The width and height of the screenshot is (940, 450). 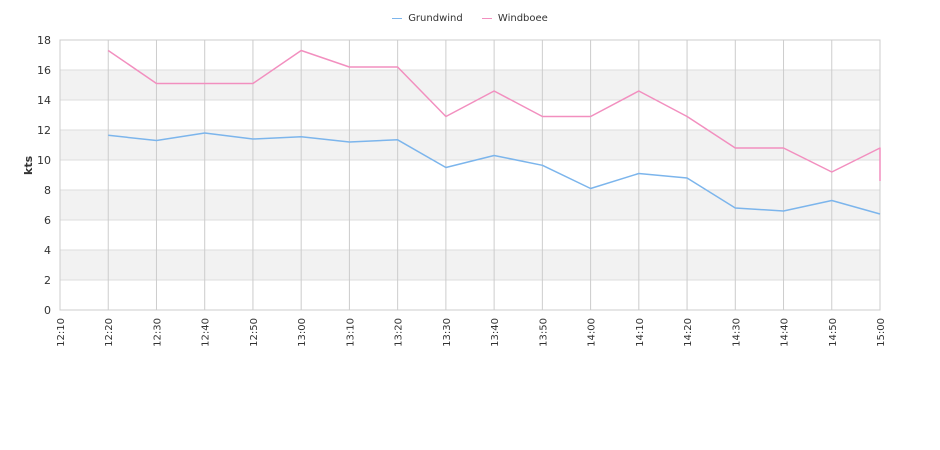 I want to click on x-tick-label: 14:20, so click(x=688, y=332).